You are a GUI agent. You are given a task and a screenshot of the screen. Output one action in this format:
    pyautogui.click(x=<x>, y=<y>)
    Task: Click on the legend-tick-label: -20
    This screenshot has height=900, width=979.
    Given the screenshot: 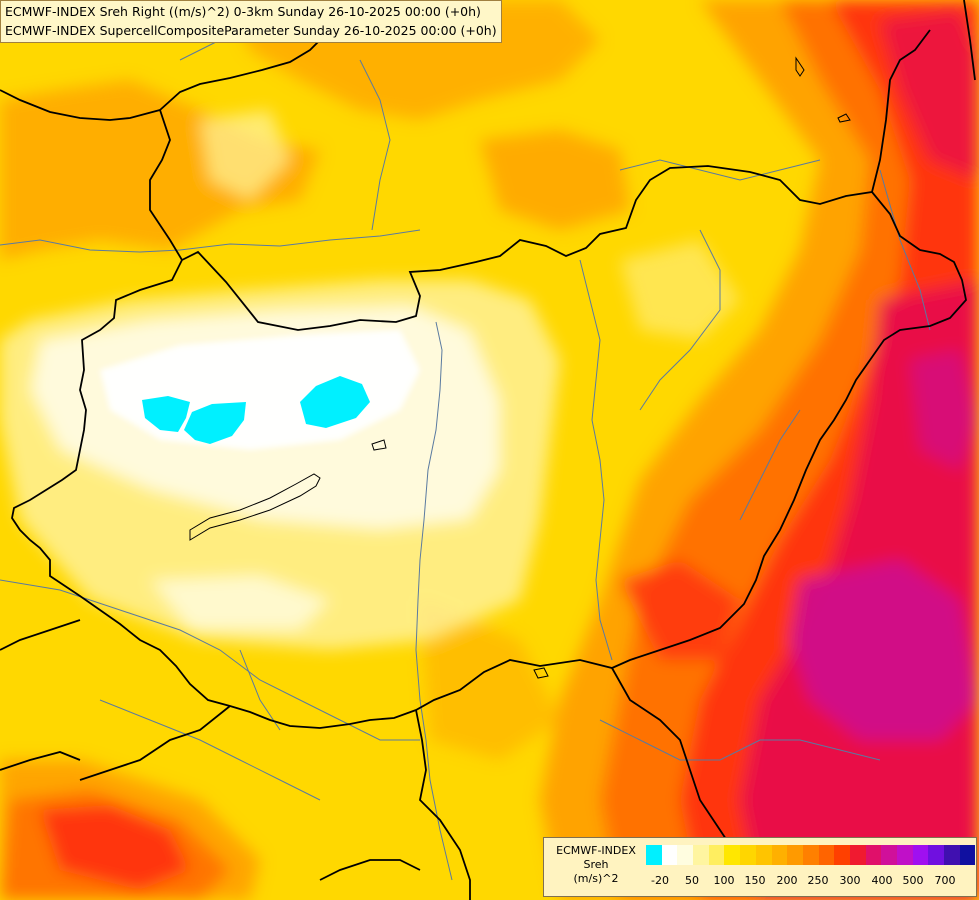 What is the action you would take?
    pyautogui.click(x=660, y=880)
    